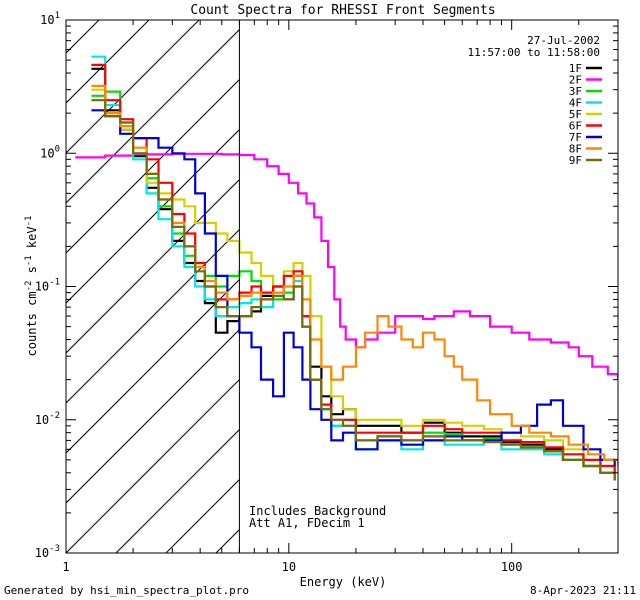 This screenshot has width=640, height=600. I want to click on legend-label-1F: 1F, so click(575, 68).